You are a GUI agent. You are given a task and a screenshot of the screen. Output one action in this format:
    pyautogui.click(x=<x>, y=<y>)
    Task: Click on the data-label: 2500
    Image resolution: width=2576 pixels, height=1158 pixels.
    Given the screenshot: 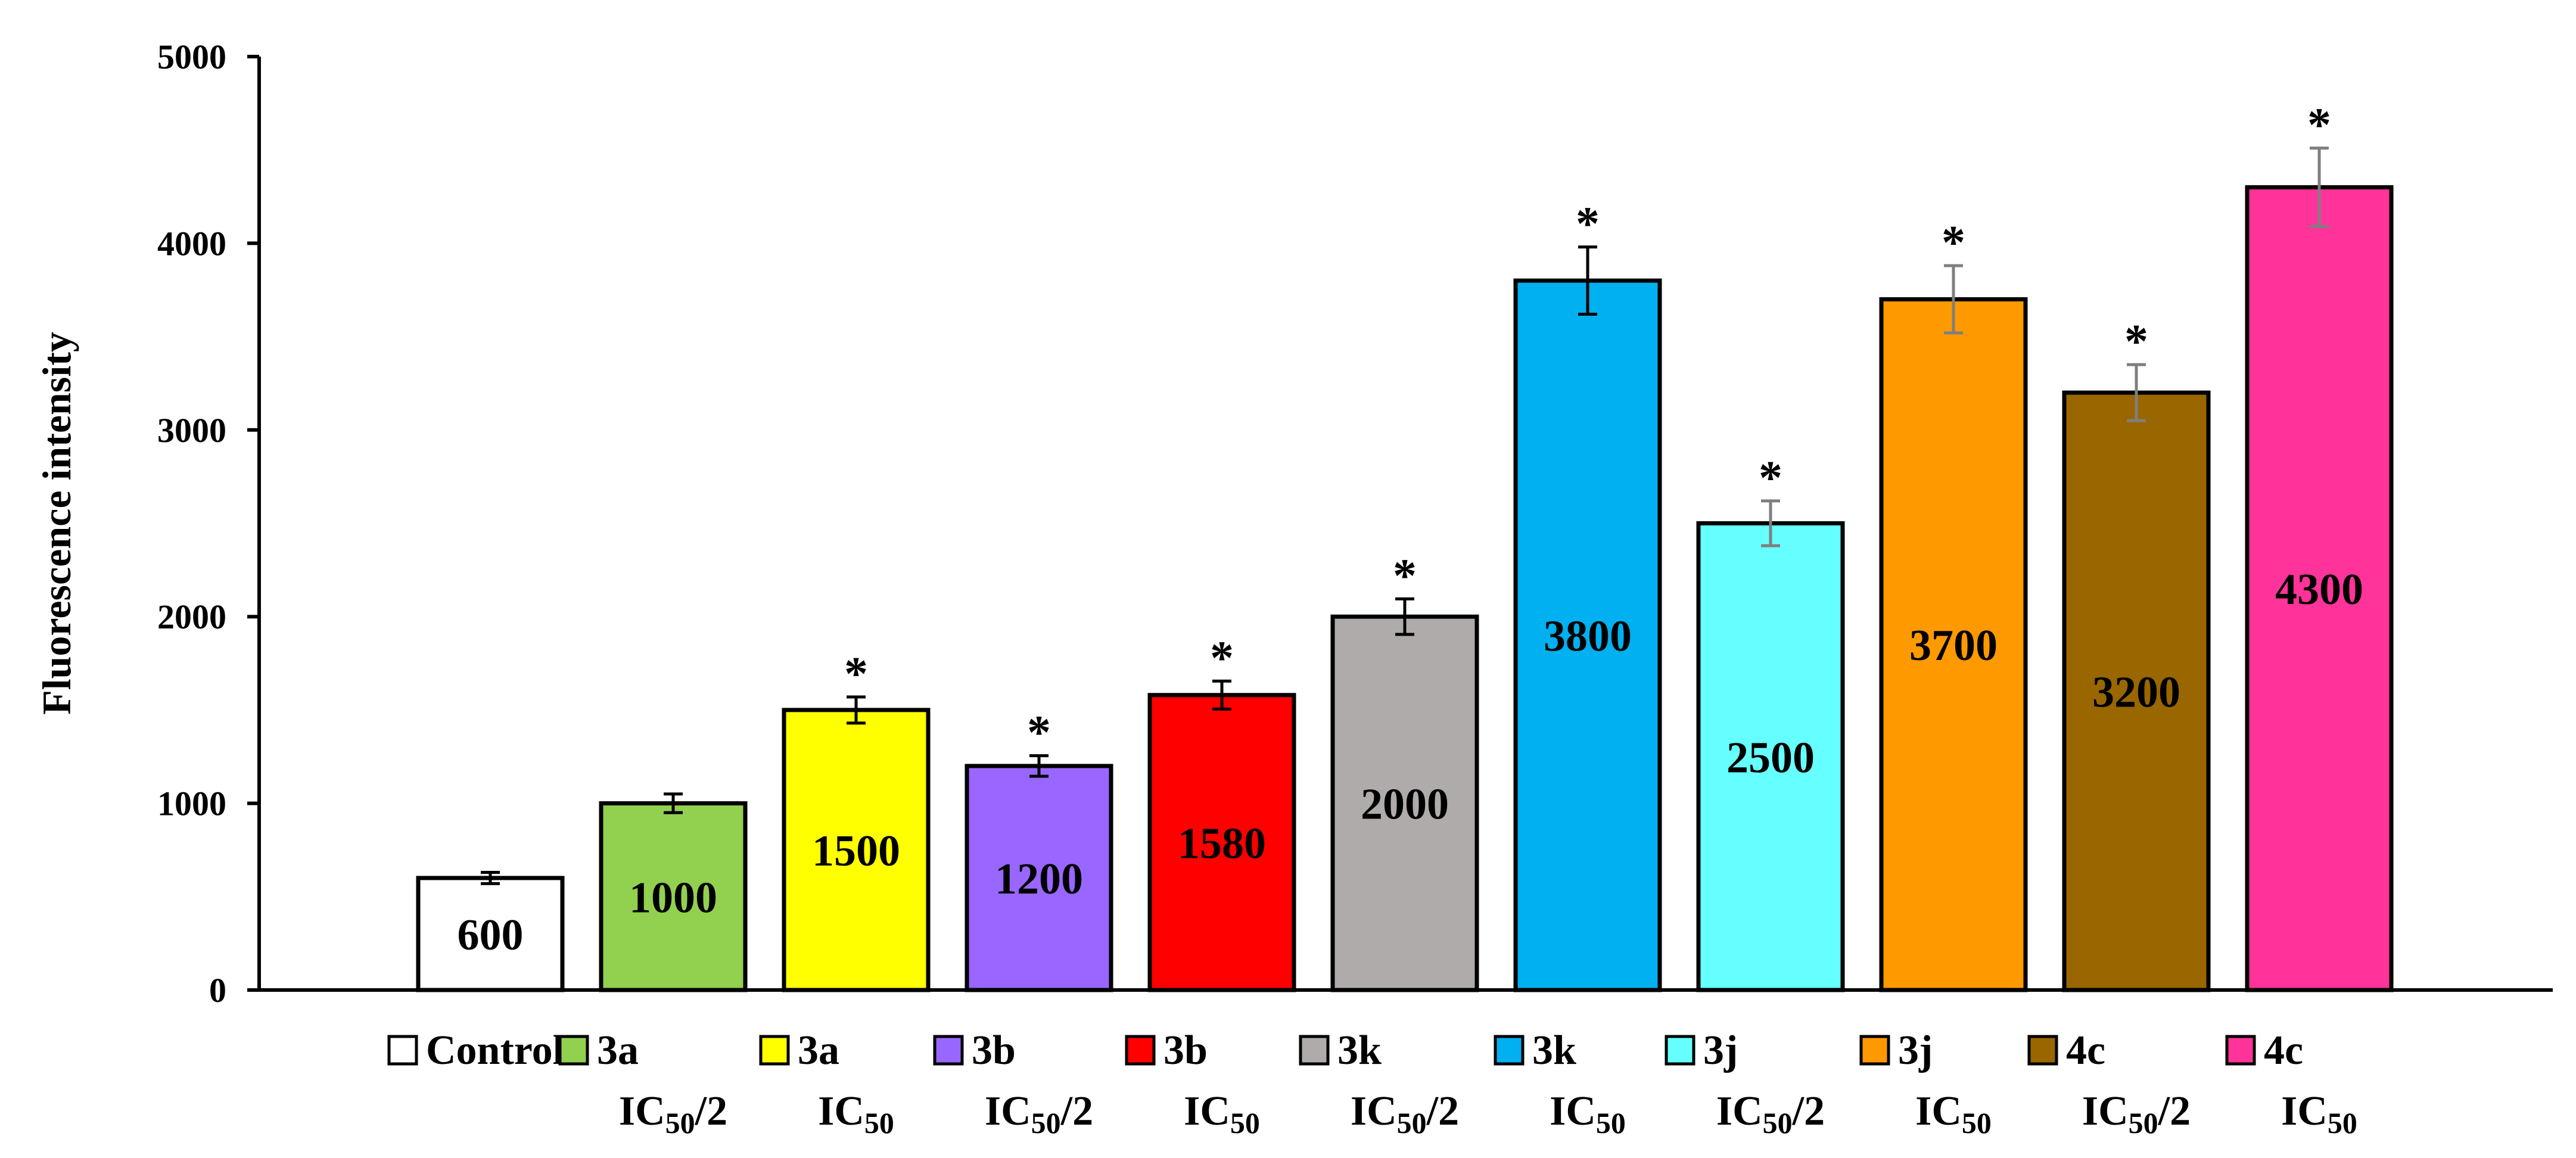 What is the action you would take?
    pyautogui.click(x=1770, y=757)
    